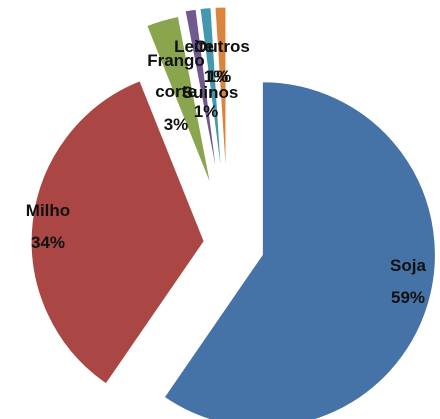 This screenshot has width=440, height=419. I want to click on data-label-soja-value: 59%, so click(408, 297).